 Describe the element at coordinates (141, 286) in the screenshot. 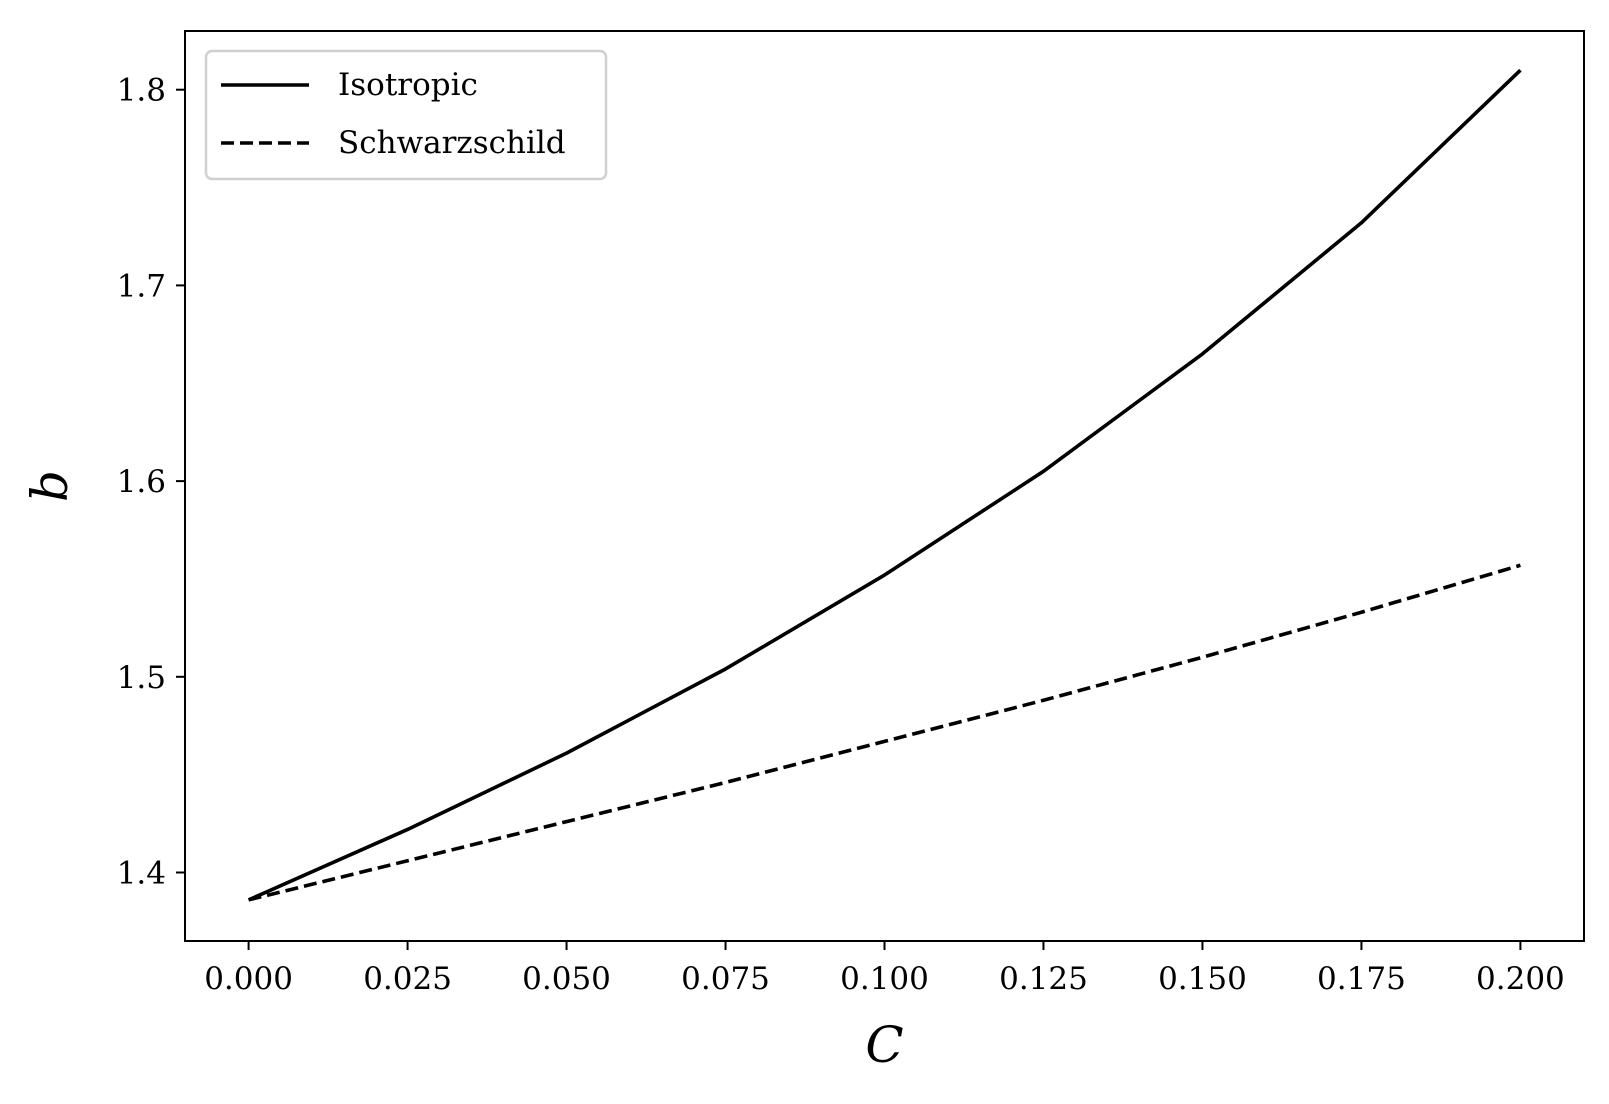

I see `y-tick-label: 1.7` at that location.